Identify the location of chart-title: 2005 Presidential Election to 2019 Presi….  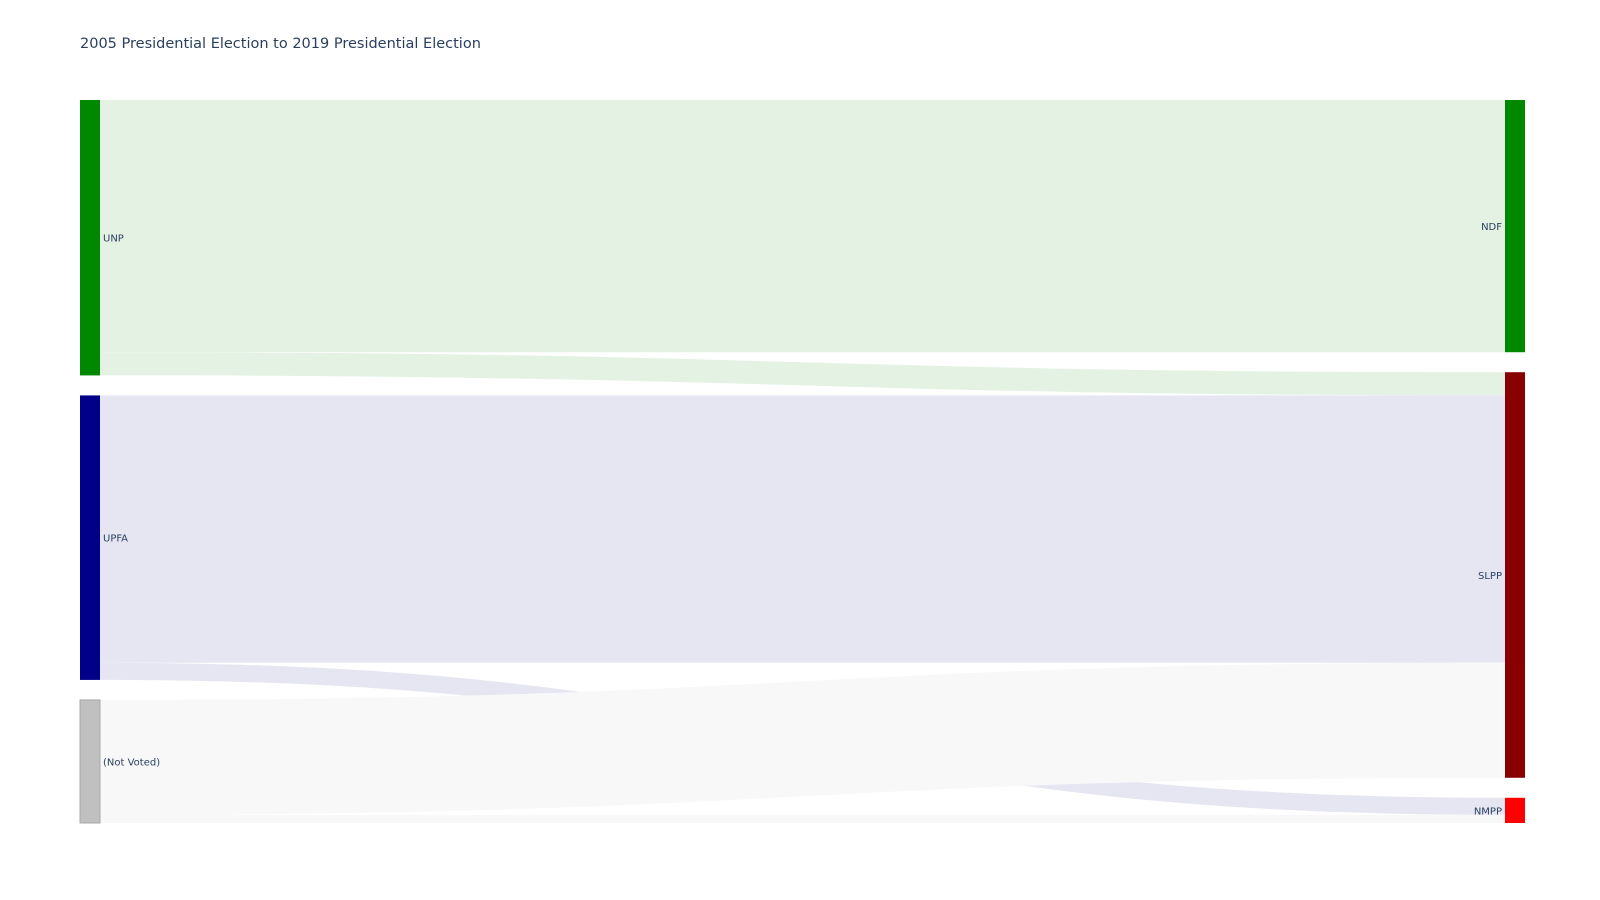
(280, 44).